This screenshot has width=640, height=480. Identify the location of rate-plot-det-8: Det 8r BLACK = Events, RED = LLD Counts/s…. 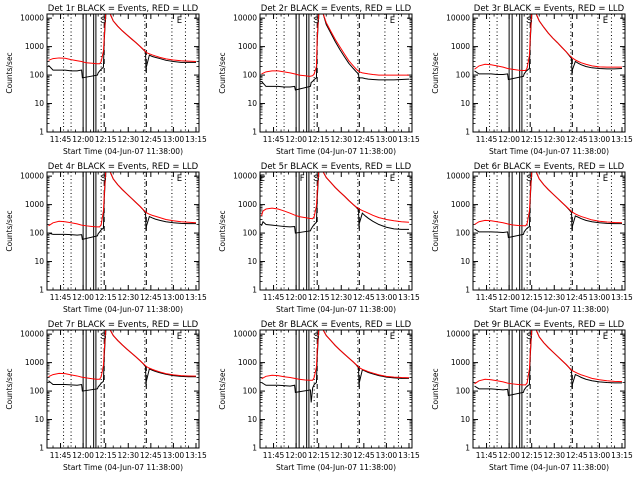
(319, 396).